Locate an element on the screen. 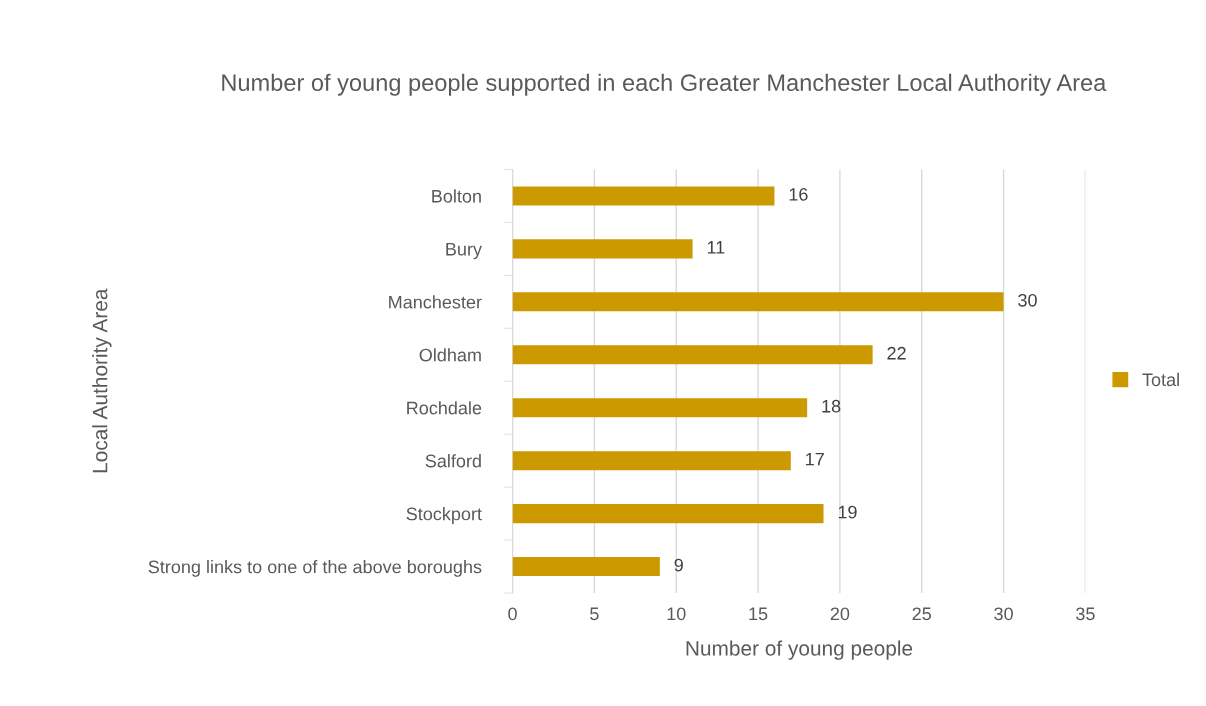  data-label: 22 is located at coordinates (896, 353).